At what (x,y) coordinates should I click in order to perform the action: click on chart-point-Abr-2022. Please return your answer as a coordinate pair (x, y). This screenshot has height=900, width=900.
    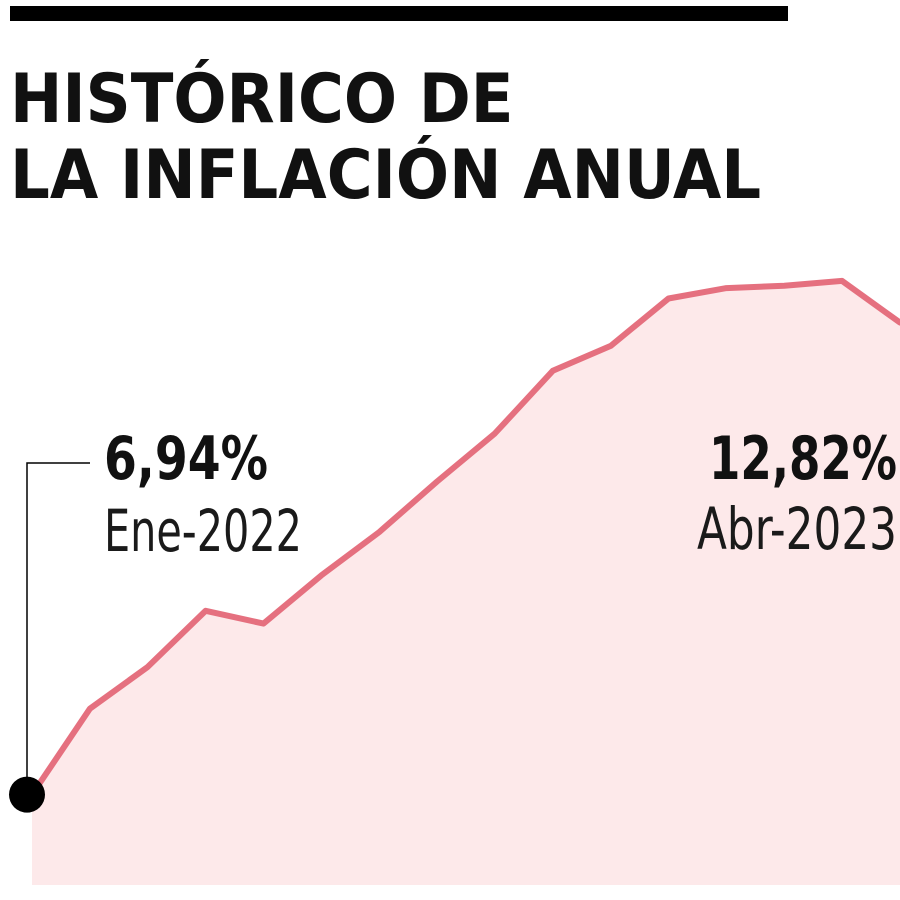
    Looking at the image, I should click on (206, 611).